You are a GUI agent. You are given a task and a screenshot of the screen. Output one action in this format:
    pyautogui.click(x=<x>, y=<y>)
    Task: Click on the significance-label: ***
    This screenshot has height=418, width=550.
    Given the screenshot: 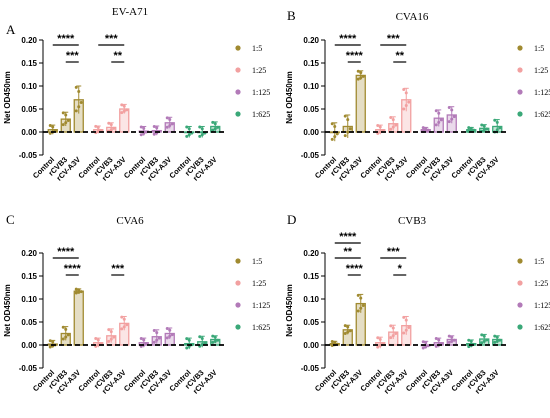 What is the action you would take?
    pyautogui.click(x=394, y=252)
    